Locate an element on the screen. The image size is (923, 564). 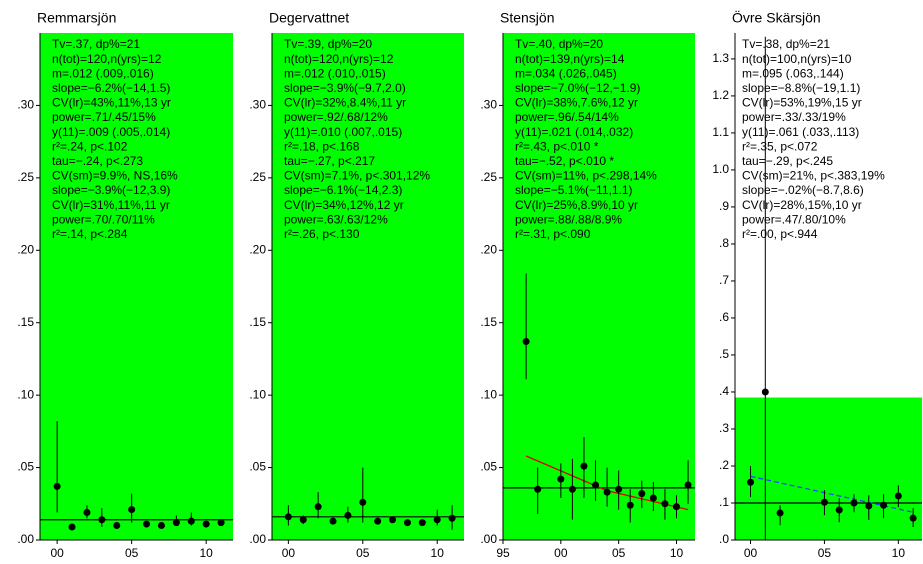
stat-line: CV(lr)=32%,8.4%,11 yr is located at coordinates (345, 103).